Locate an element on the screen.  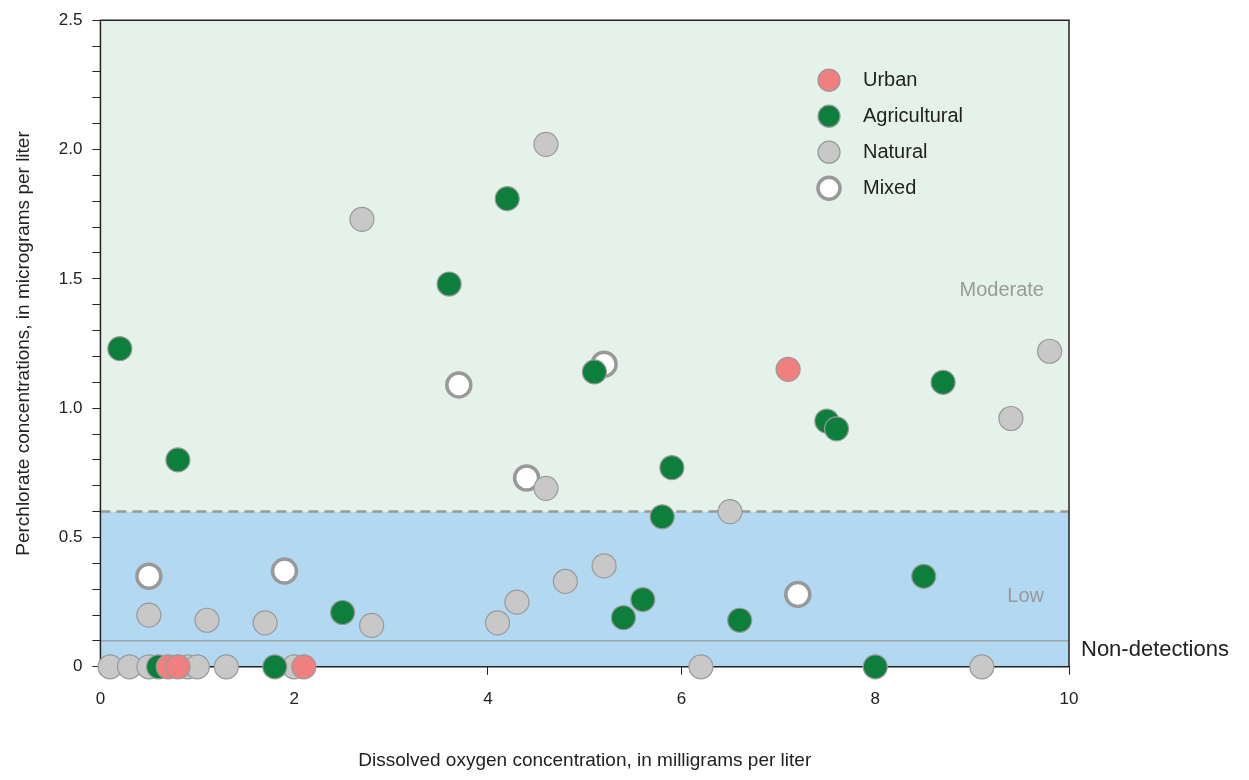
band-label: Moderate is located at coordinates (1001, 288).